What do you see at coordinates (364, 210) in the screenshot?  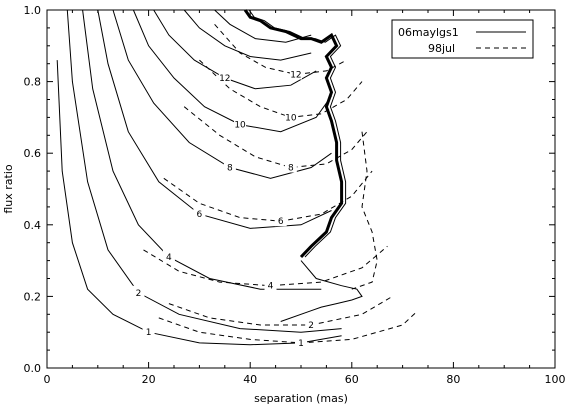 I see `contour-series-2-level-edge` at bounding box center [364, 210].